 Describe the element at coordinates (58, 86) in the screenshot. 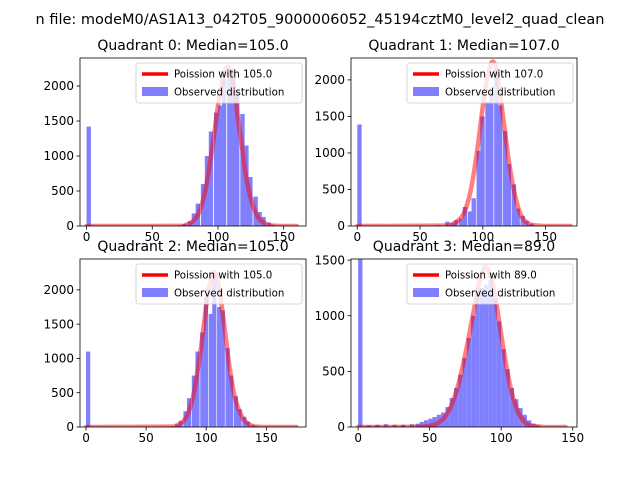

I see `y-tick-label: 2000` at that location.